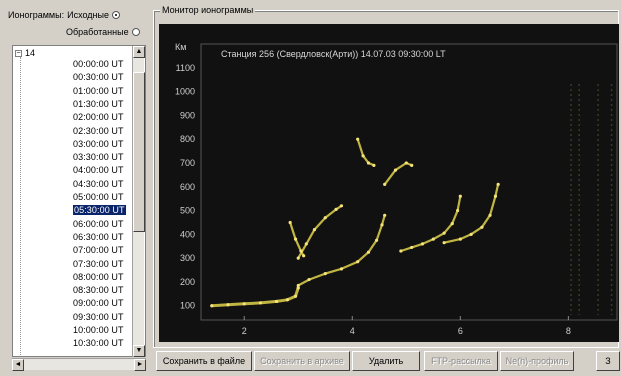 The height and width of the screenshot is (376, 621). Describe the element at coordinates (98, 130) in the screenshot. I see `tree-item: 02:30:00 UT` at that location.